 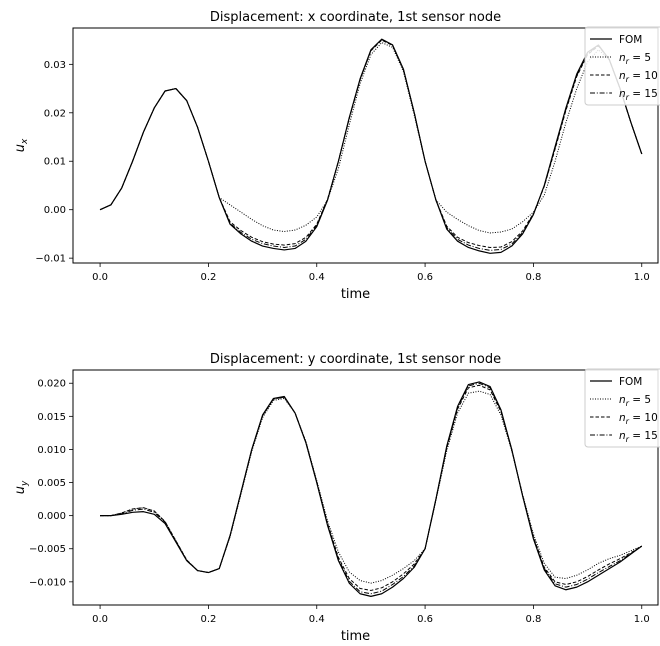 What do you see at coordinates (51, 516) in the screenshot?
I see `y-tick-label: 0.000` at bounding box center [51, 516].